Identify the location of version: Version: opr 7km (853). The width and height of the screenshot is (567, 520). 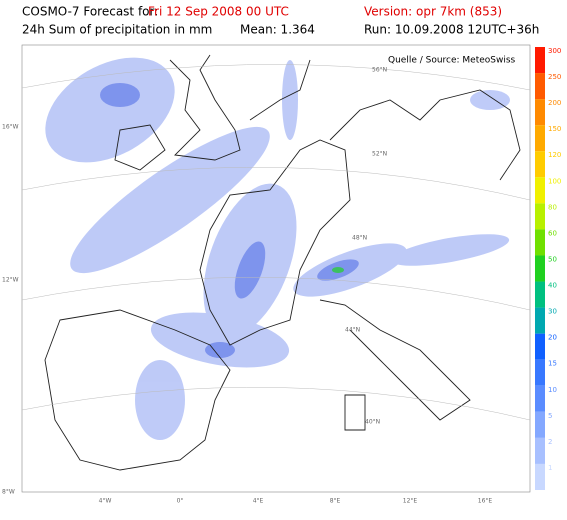
(433, 12).